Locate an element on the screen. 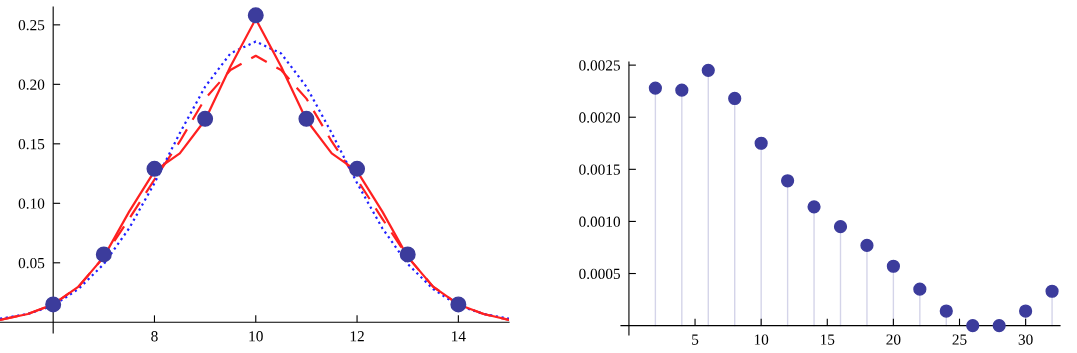  x-tick-label: 12 is located at coordinates (357, 336).